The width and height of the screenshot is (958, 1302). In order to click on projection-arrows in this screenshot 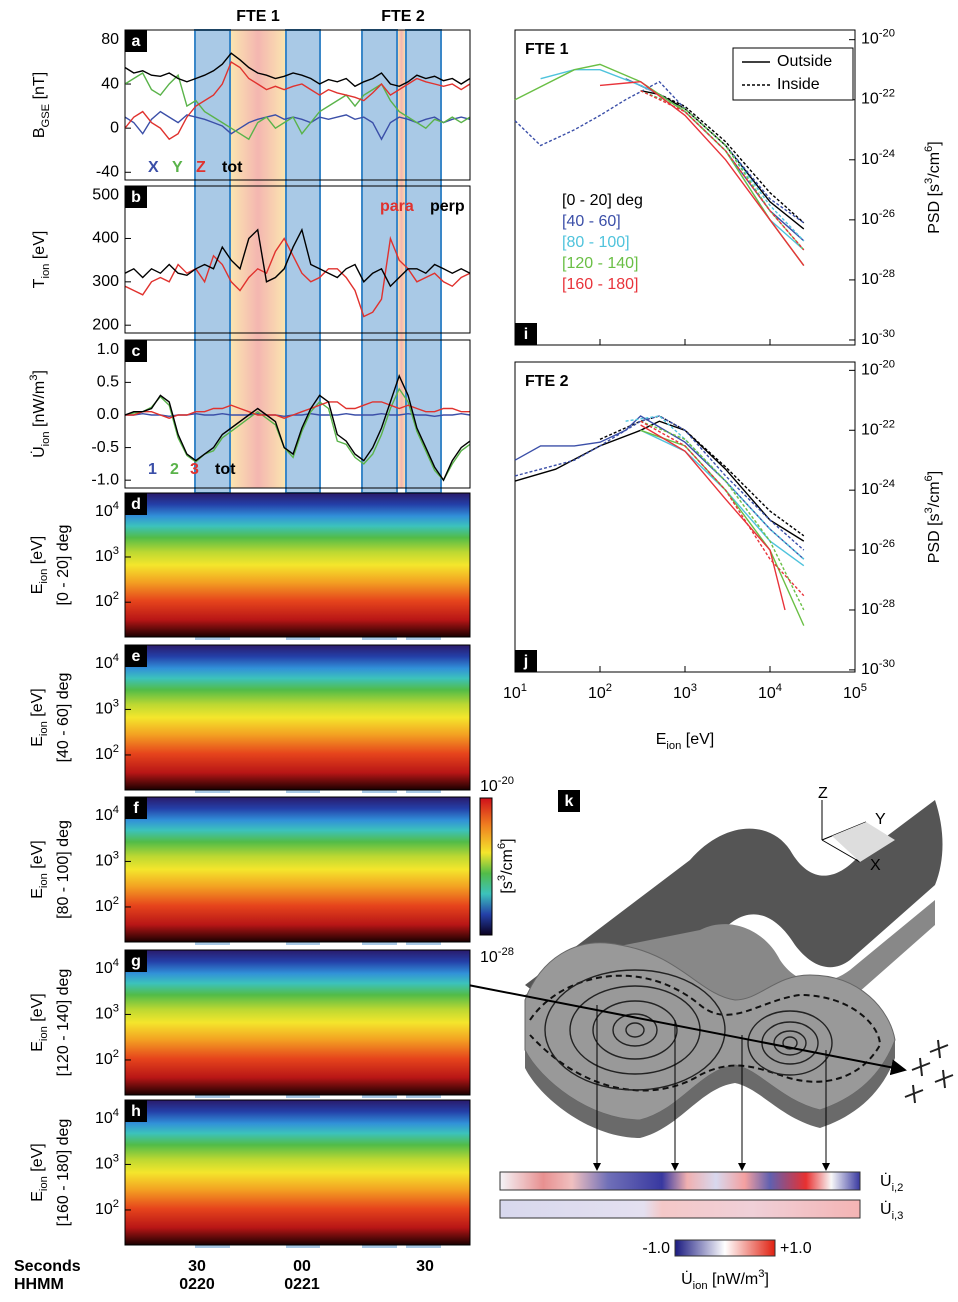, I will do `click(711, 1088)`.